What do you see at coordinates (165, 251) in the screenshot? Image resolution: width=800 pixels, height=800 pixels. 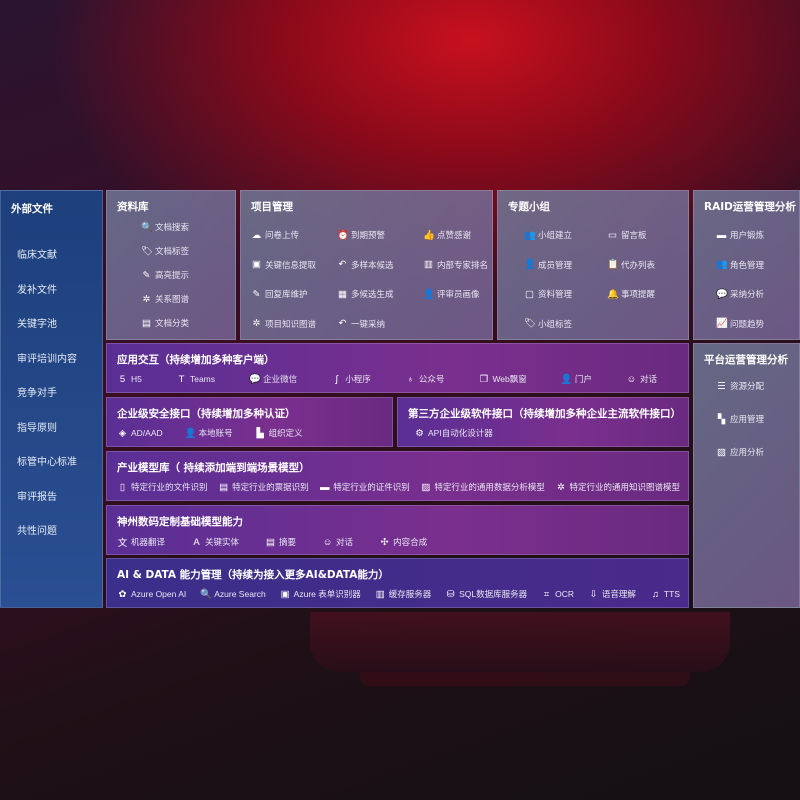 I see `feature-item: 🏷 文档标签` at bounding box center [165, 251].